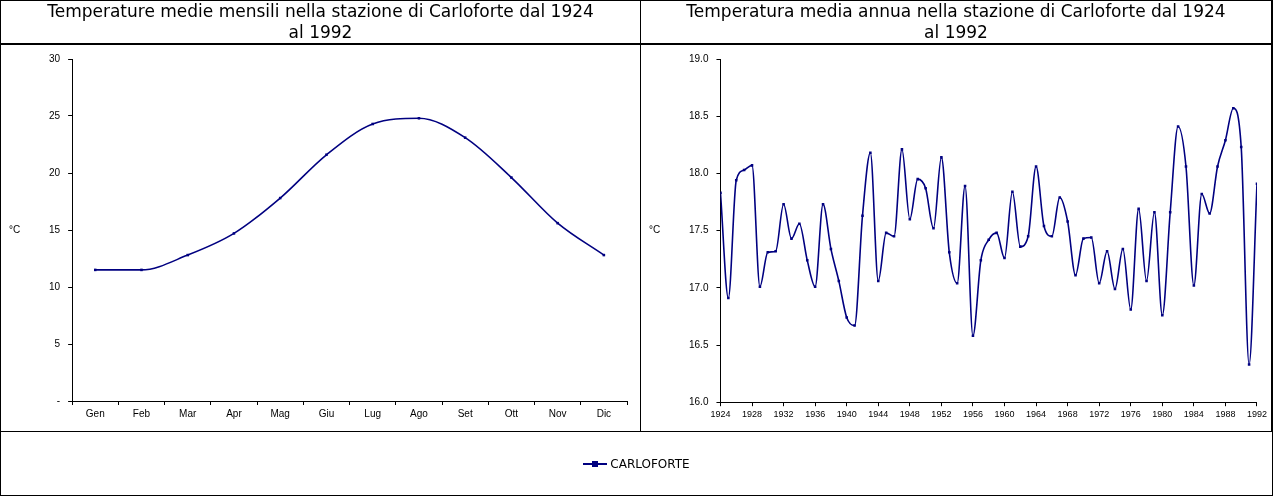 The width and height of the screenshot is (1273, 496). I want to click on x-tick-label: 1924, so click(720, 414).